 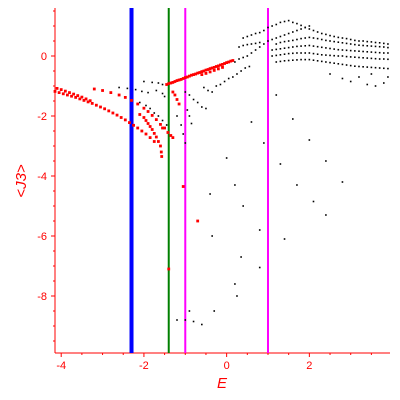 What do you see at coordinates (309, 366) in the screenshot?
I see `x-tick-label: 2` at bounding box center [309, 366].